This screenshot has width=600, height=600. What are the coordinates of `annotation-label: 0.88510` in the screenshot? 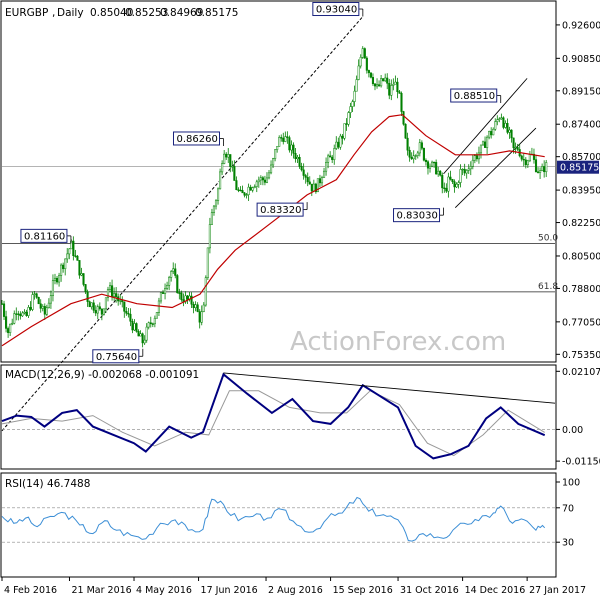 It's located at (474, 96).